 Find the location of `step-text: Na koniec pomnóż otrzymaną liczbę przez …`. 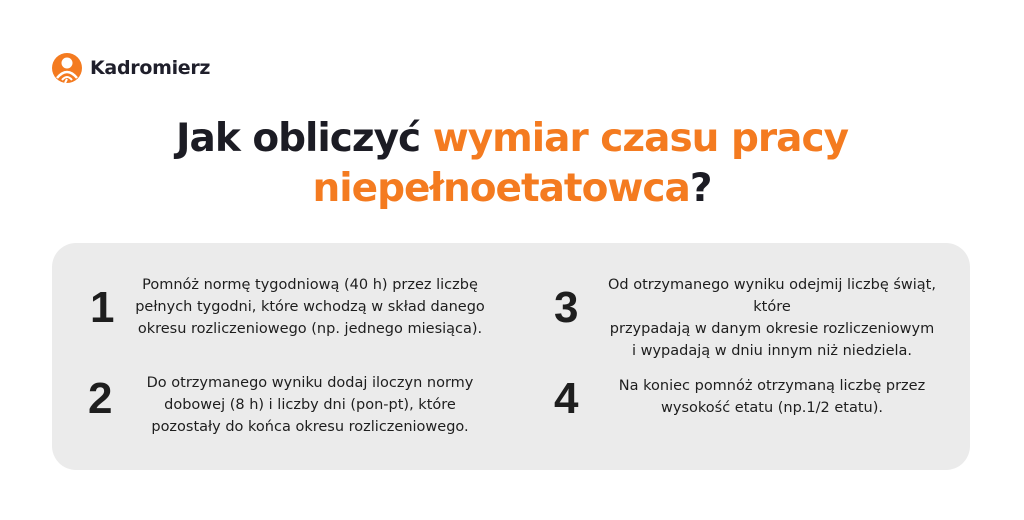

step-text: Na koniec pomnóż otrzymaną liczbę przez … is located at coordinates (772, 397).